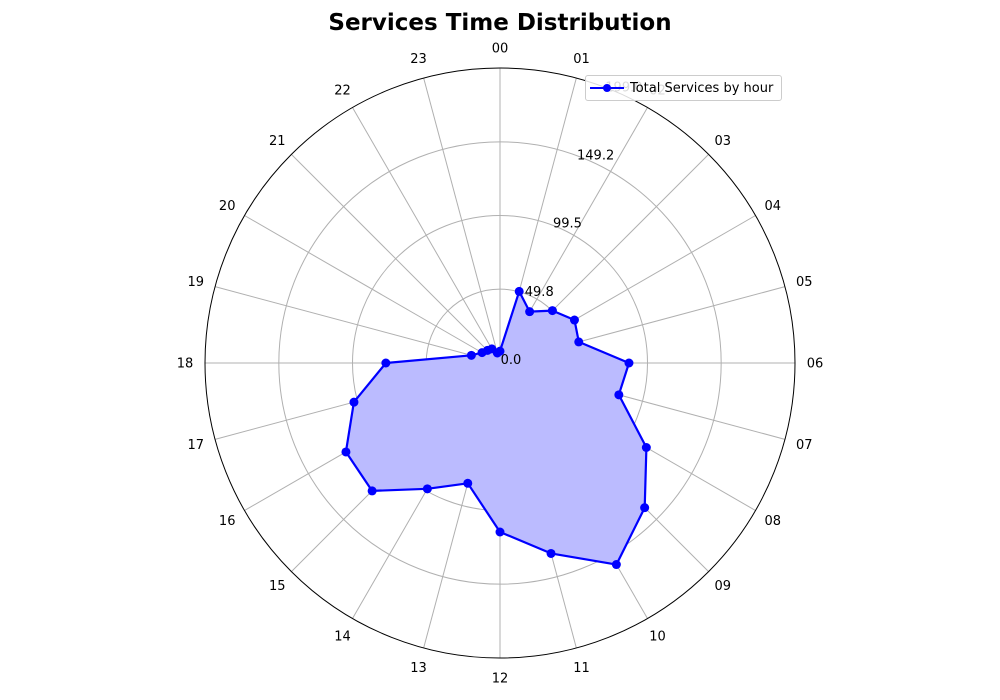 This screenshot has height=700, width=1000. What do you see at coordinates (722, 586) in the screenshot?
I see `angle-tick-label: 09` at bounding box center [722, 586].